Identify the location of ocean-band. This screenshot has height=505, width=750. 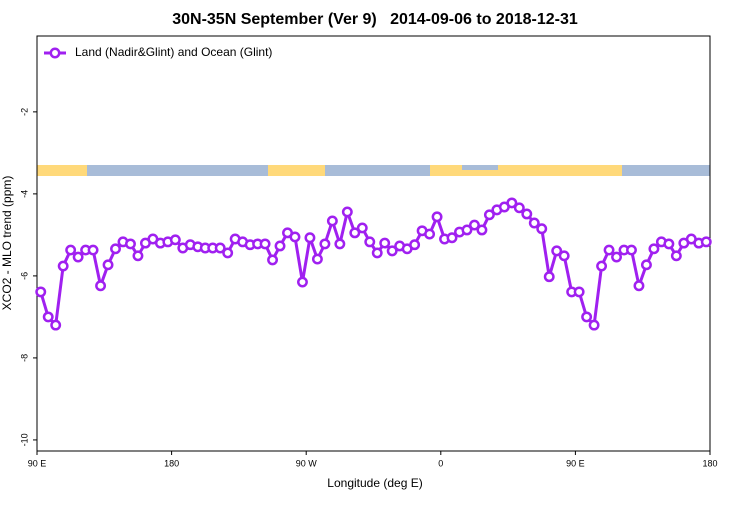
(373, 170).